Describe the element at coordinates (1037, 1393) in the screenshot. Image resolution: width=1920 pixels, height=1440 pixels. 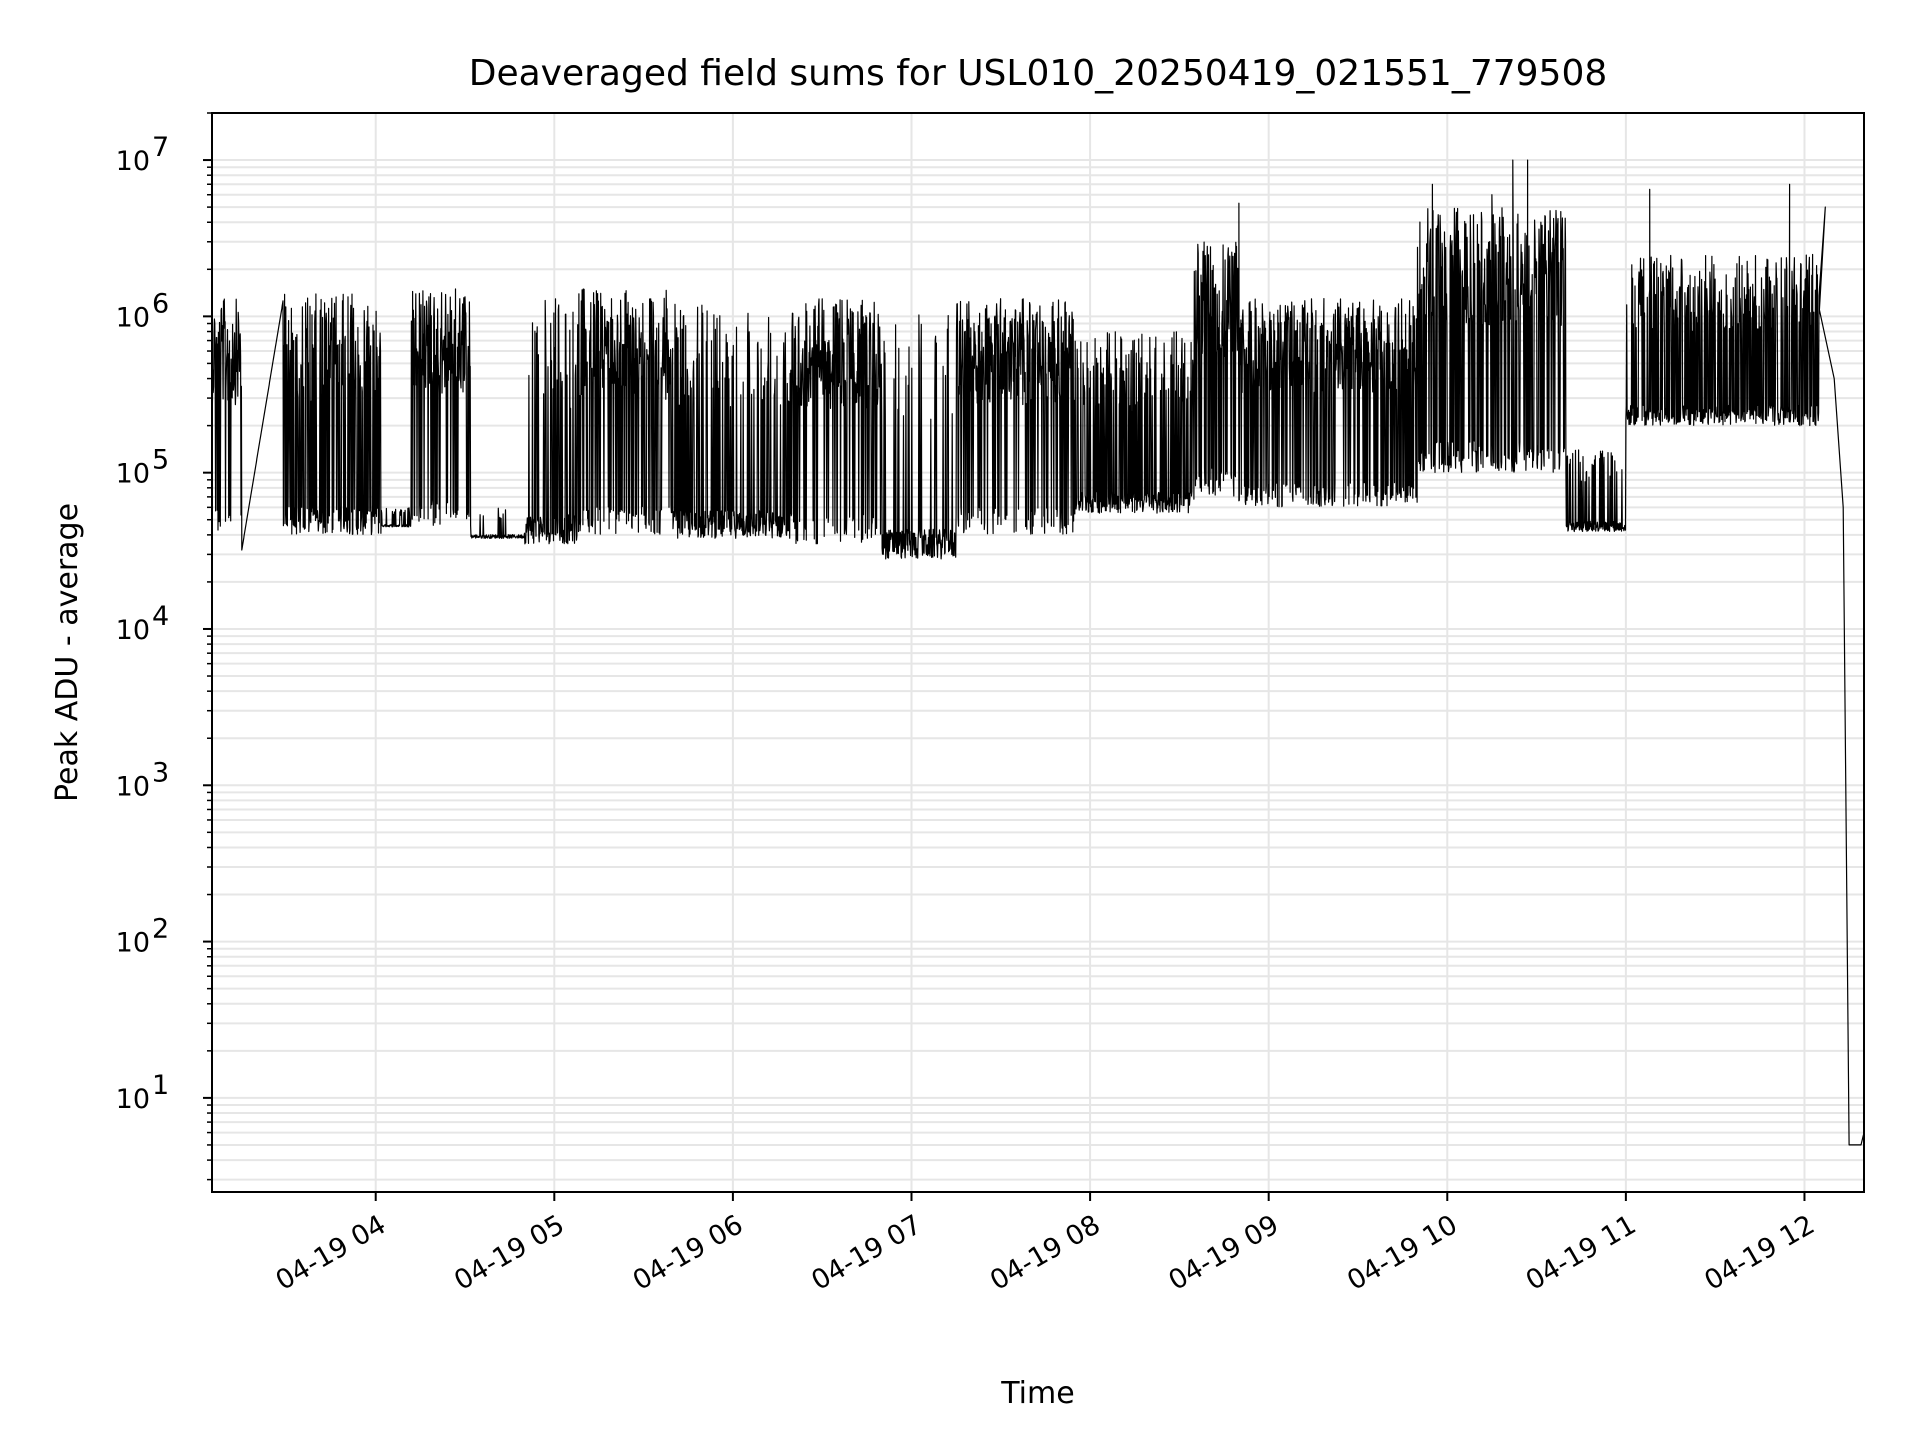
I see `x-axis-label: Time` at that location.